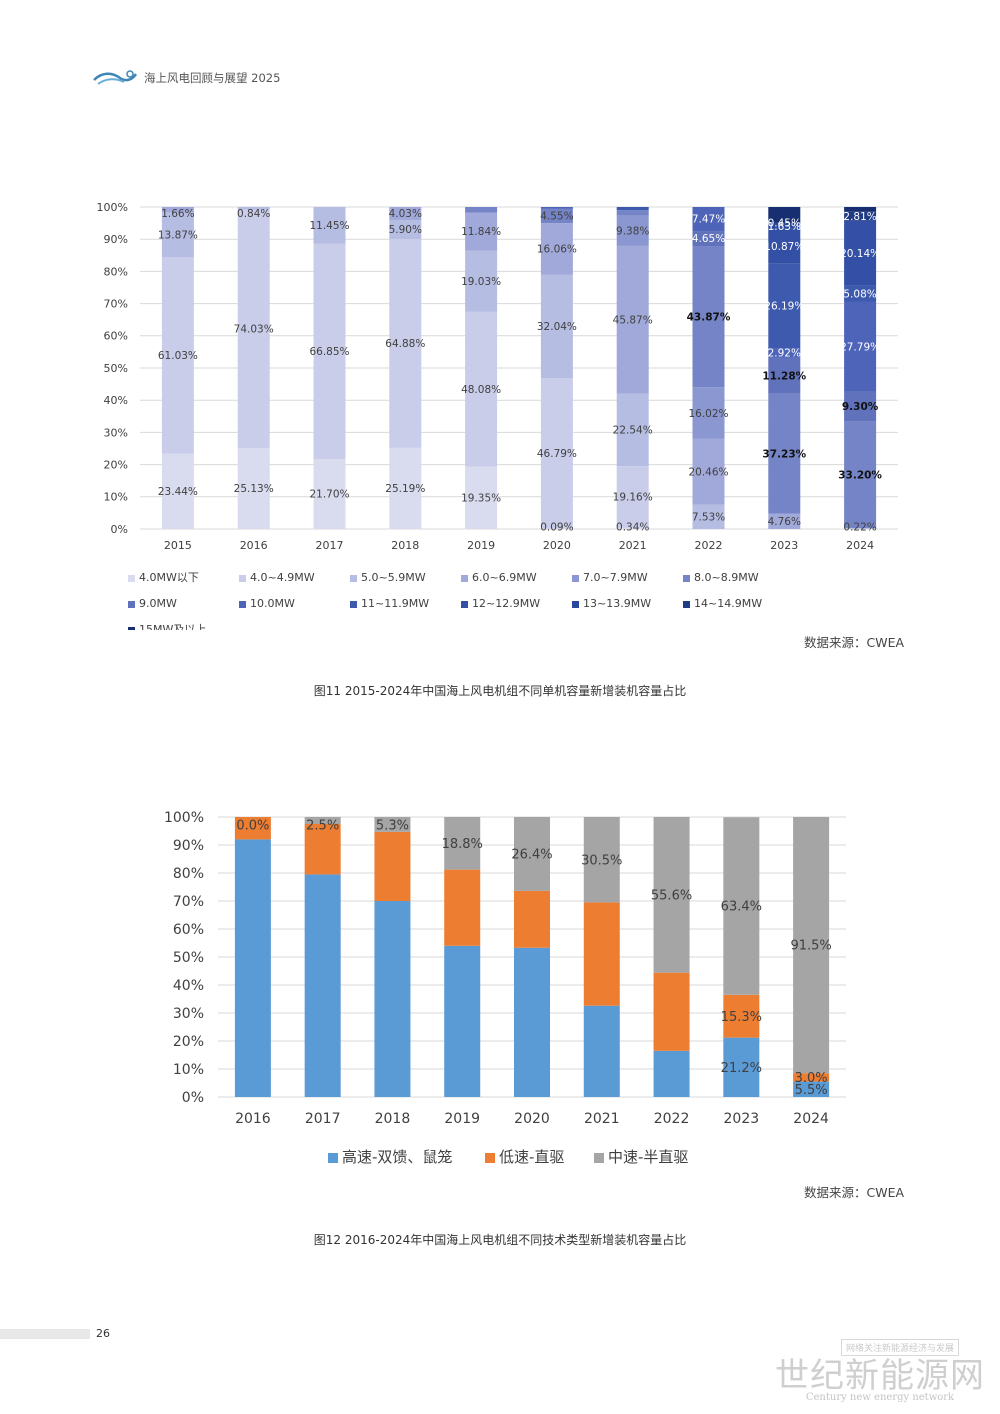 Image resolution: width=1000 pixels, height=1414 pixels. Describe the element at coordinates (462, 844) in the screenshot. I see `data-label: 18.8%` at that location.